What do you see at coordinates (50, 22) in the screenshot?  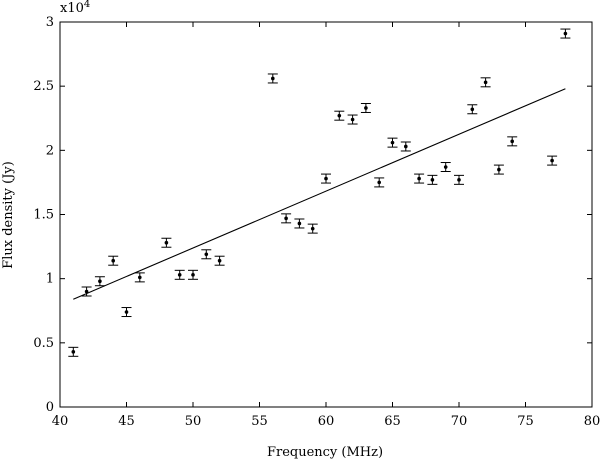 I see `y-tick-label: 3` at bounding box center [50, 22].